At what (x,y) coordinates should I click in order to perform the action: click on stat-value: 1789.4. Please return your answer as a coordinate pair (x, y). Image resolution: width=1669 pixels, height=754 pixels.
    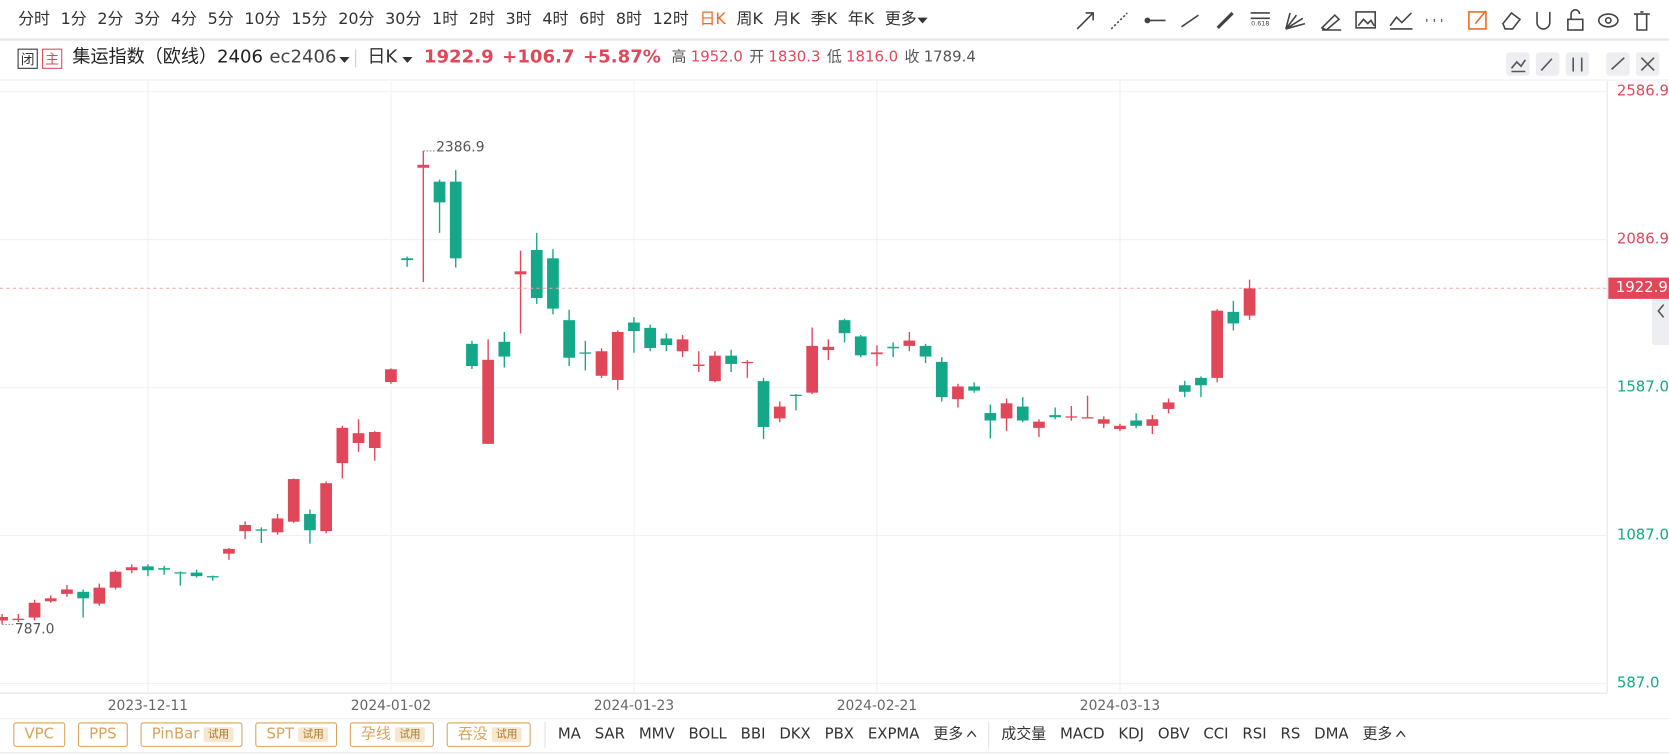
    Looking at the image, I should click on (950, 57).